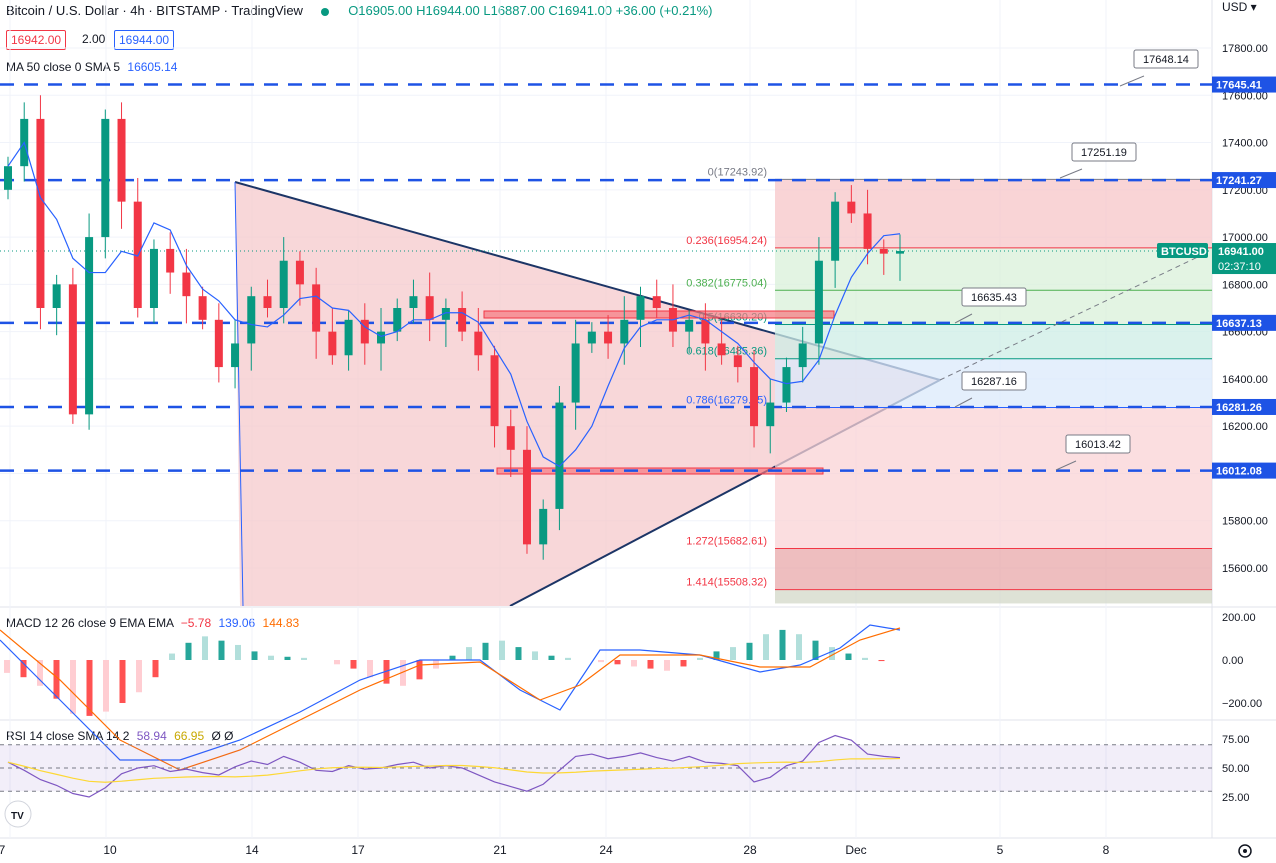 Image resolution: width=1276 pixels, height=863 pixels. Describe the element at coordinates (63, 67) in the screenshot. I see `ma-legend-label: MA 50 close 0 SMA 5` at that location.